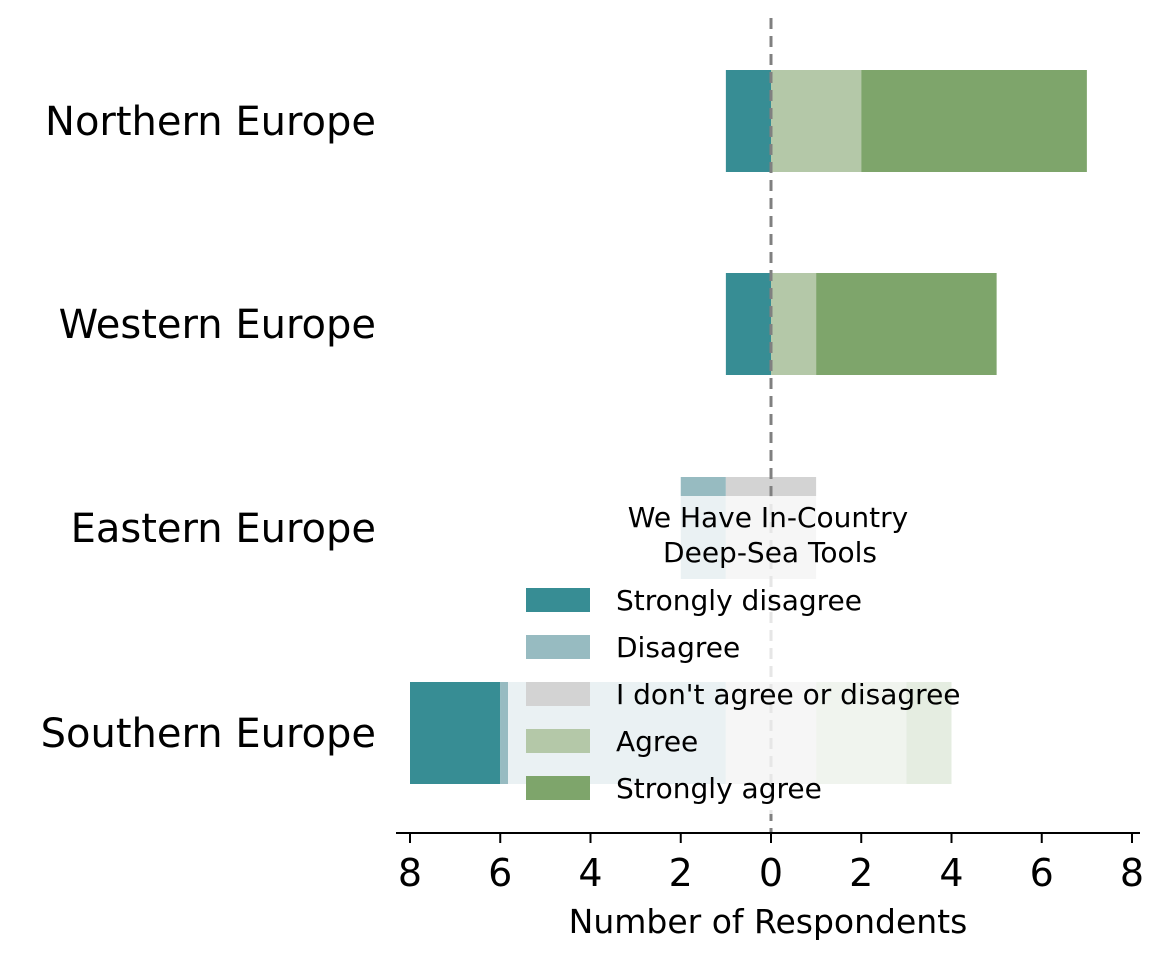 Image resolution: width=1165 pixels, height=961 pixels. Describe the element at coordinates (771, 873) in the screenshot. I see `x-tick-label: 0` at that location.